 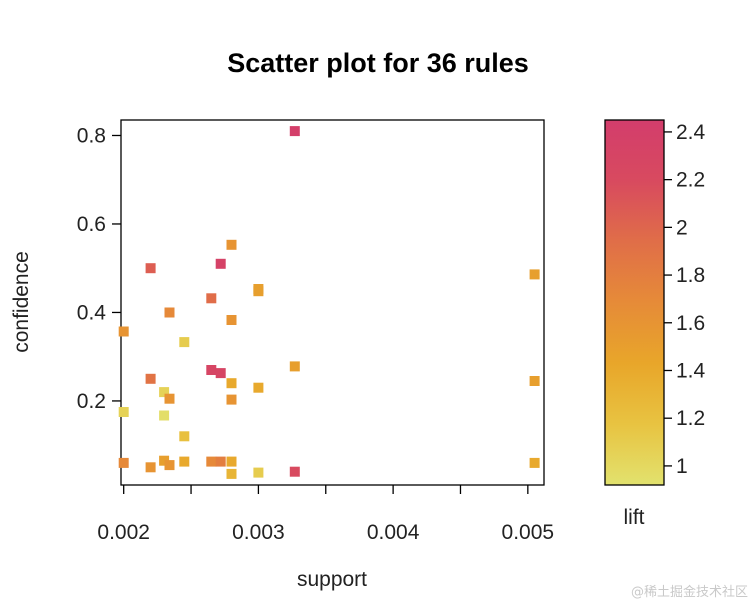 What do you see at coordinates (682, 227) in the screenshot?
I see `color-scale-tick-label: 2` at bounding box center [682, 227].